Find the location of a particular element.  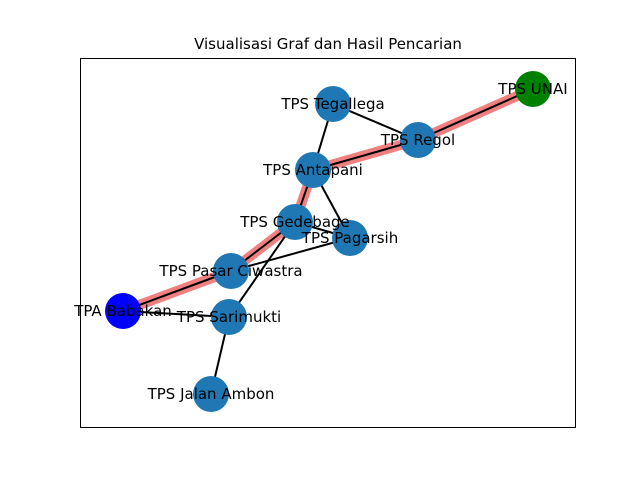

node-sarimukti is located at coordinates (229, 317).